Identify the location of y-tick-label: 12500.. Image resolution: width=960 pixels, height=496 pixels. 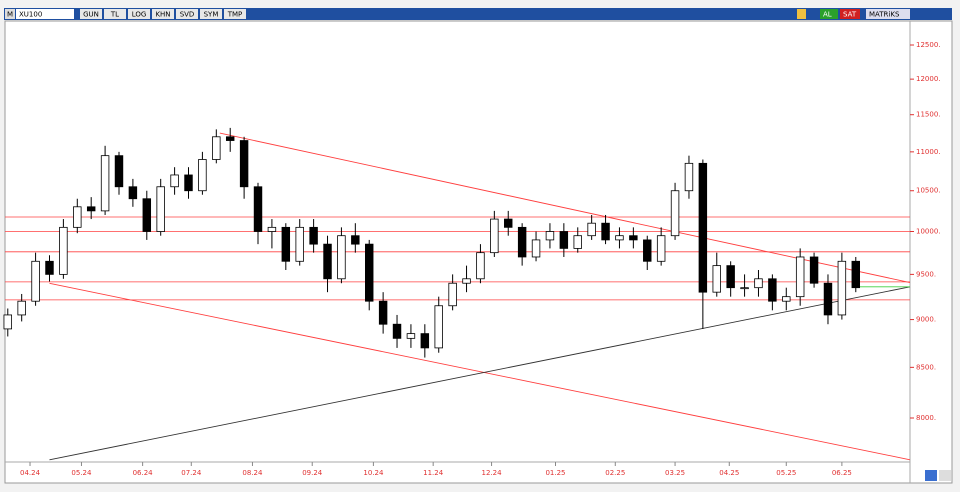
(928, 45).